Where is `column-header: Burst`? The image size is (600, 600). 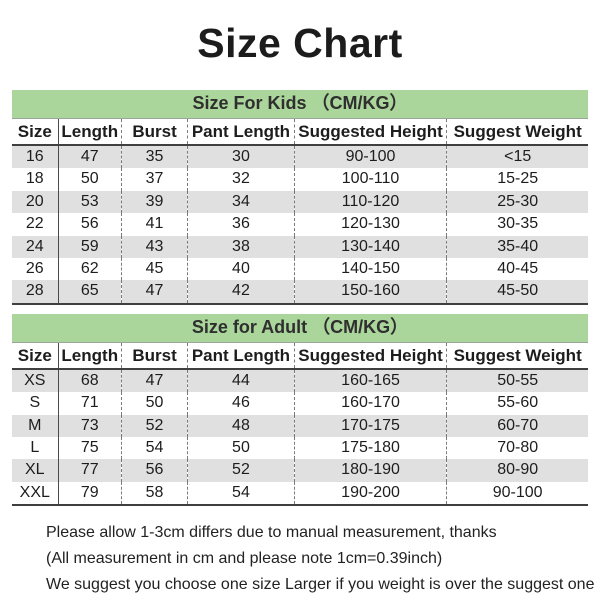 column-header: Burst is located at coordinates (155, 356).